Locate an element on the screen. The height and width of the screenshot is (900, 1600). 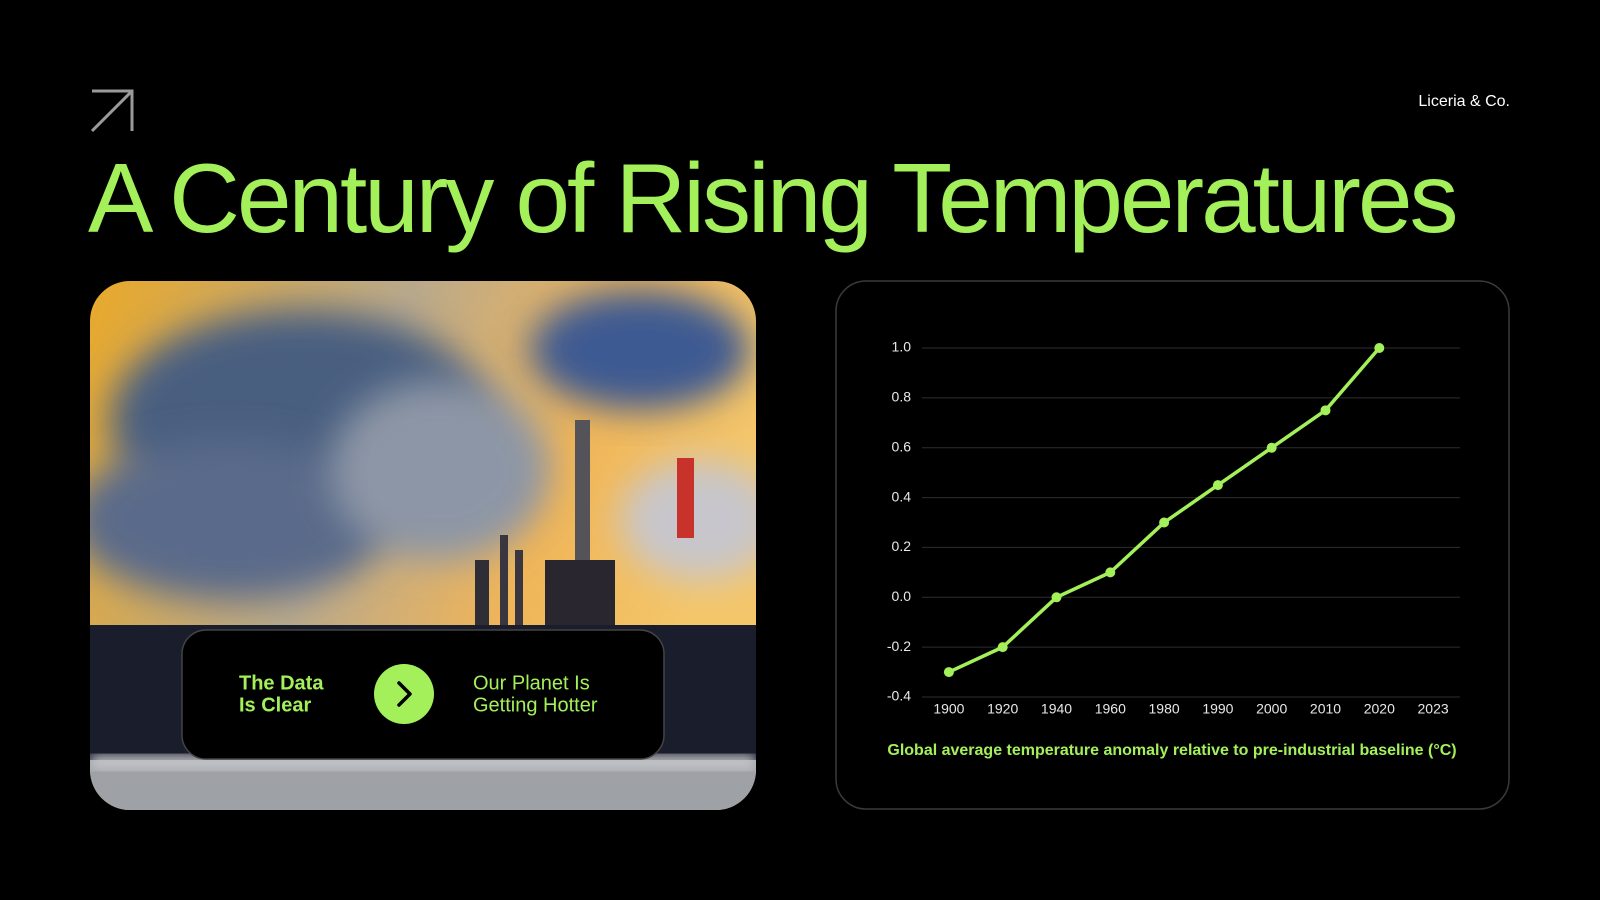
x-tick-label: 2000 is located at coordinates (1271, 709).